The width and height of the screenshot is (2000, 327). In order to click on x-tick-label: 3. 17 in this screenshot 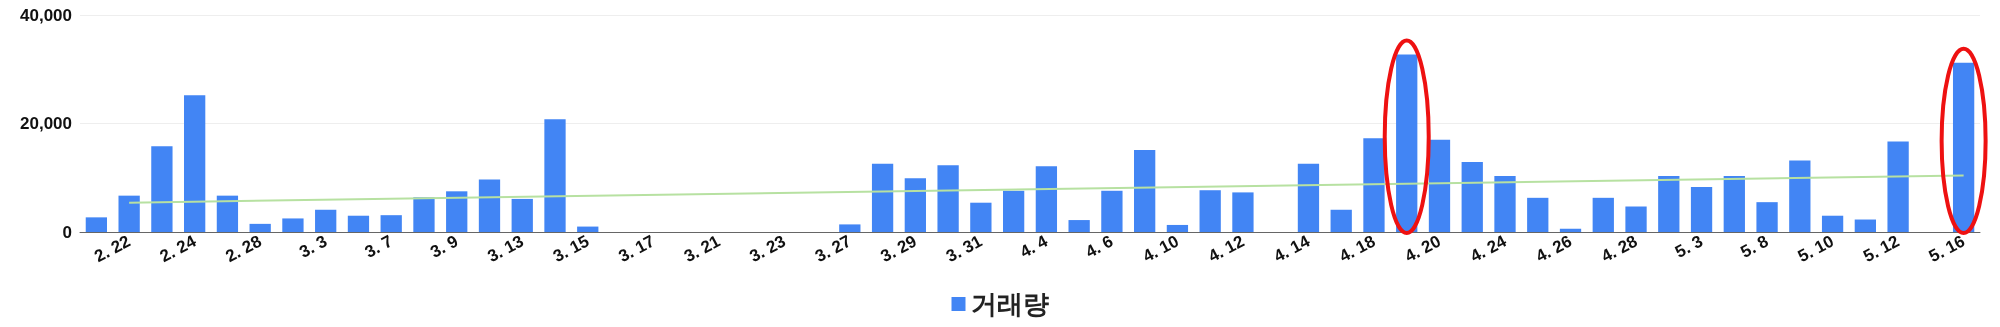, I will do `click(636, 249)`.